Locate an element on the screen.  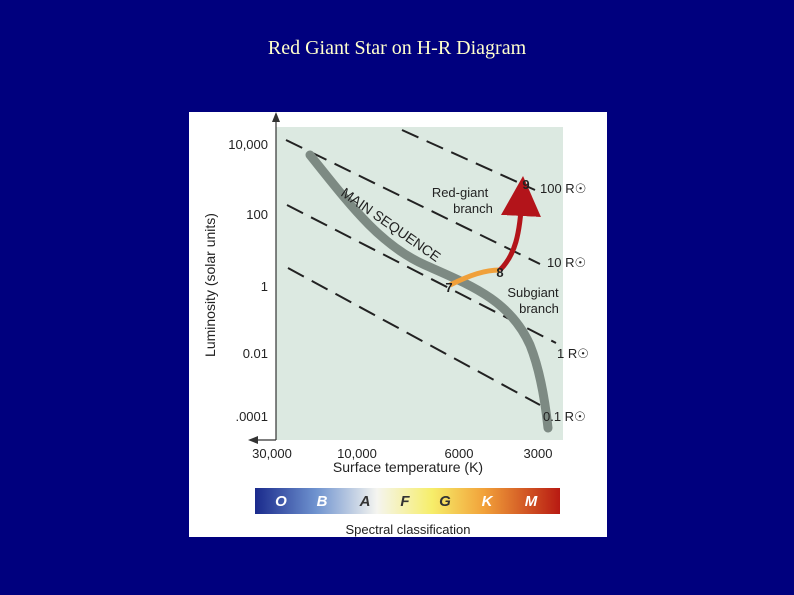
subgiant-label: Subgiant is located at coordinates (533, 292).